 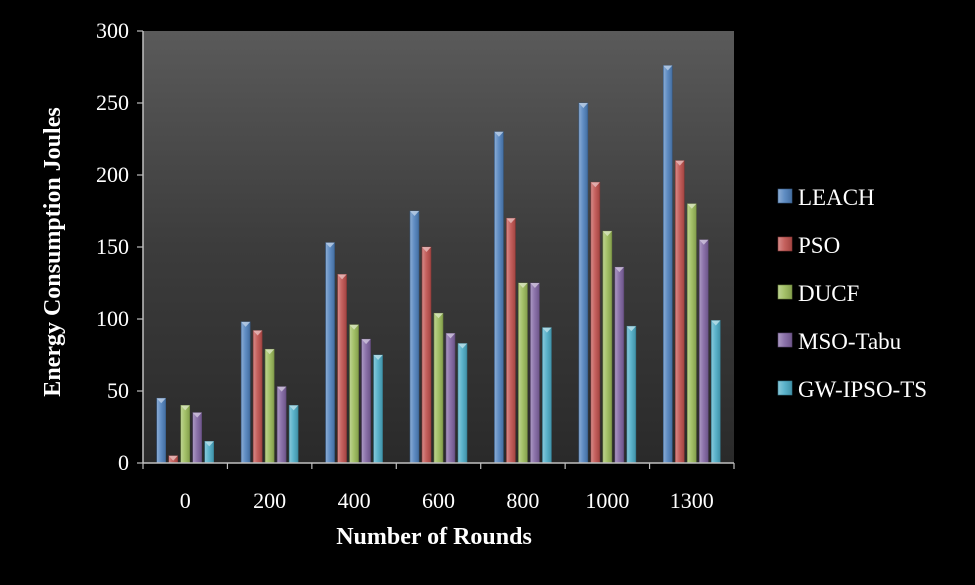 I want to click on legend-item: DUCF, so click(x=818, y=293).